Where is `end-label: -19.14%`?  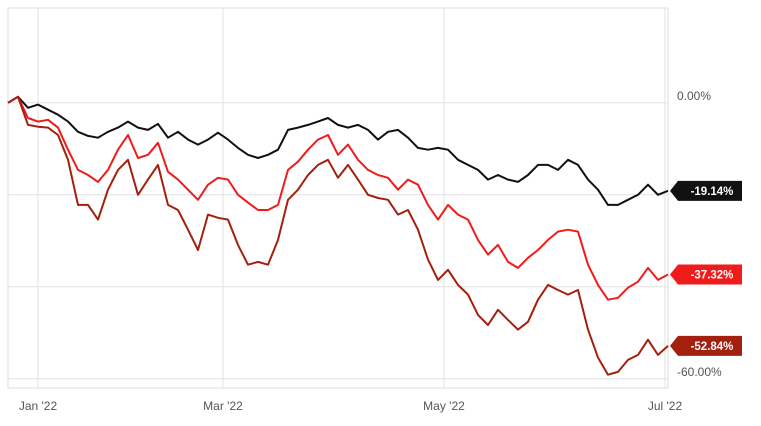
end-label: -19.14% is located at coordinates (712, 192).